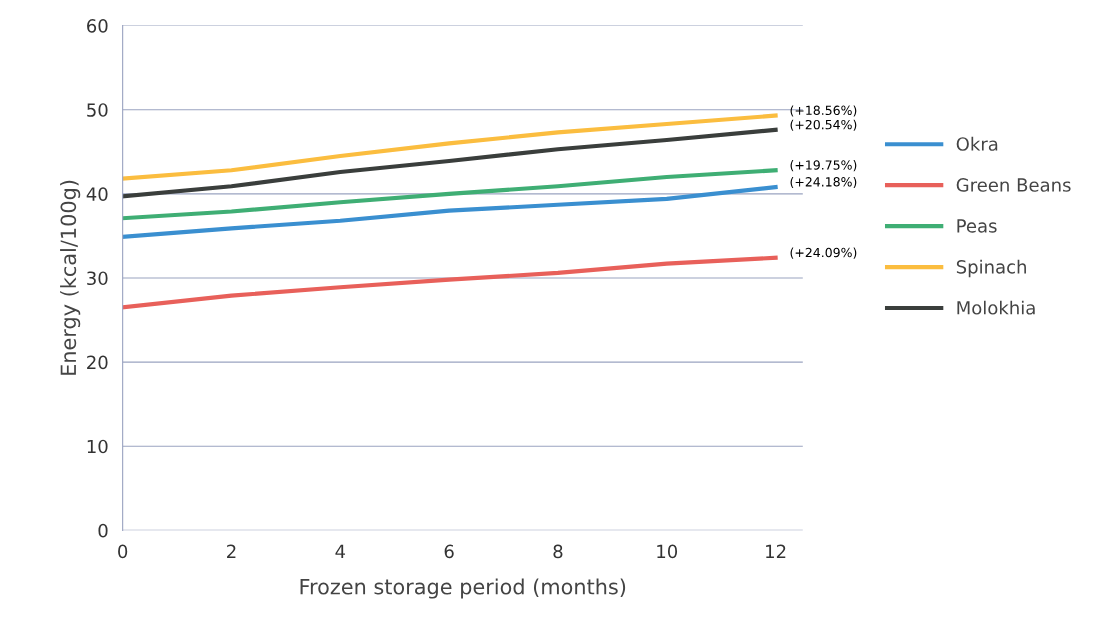 This screenshot has height=639, width=1115. I want to click on legend-label: Okra, so click(977, 143).